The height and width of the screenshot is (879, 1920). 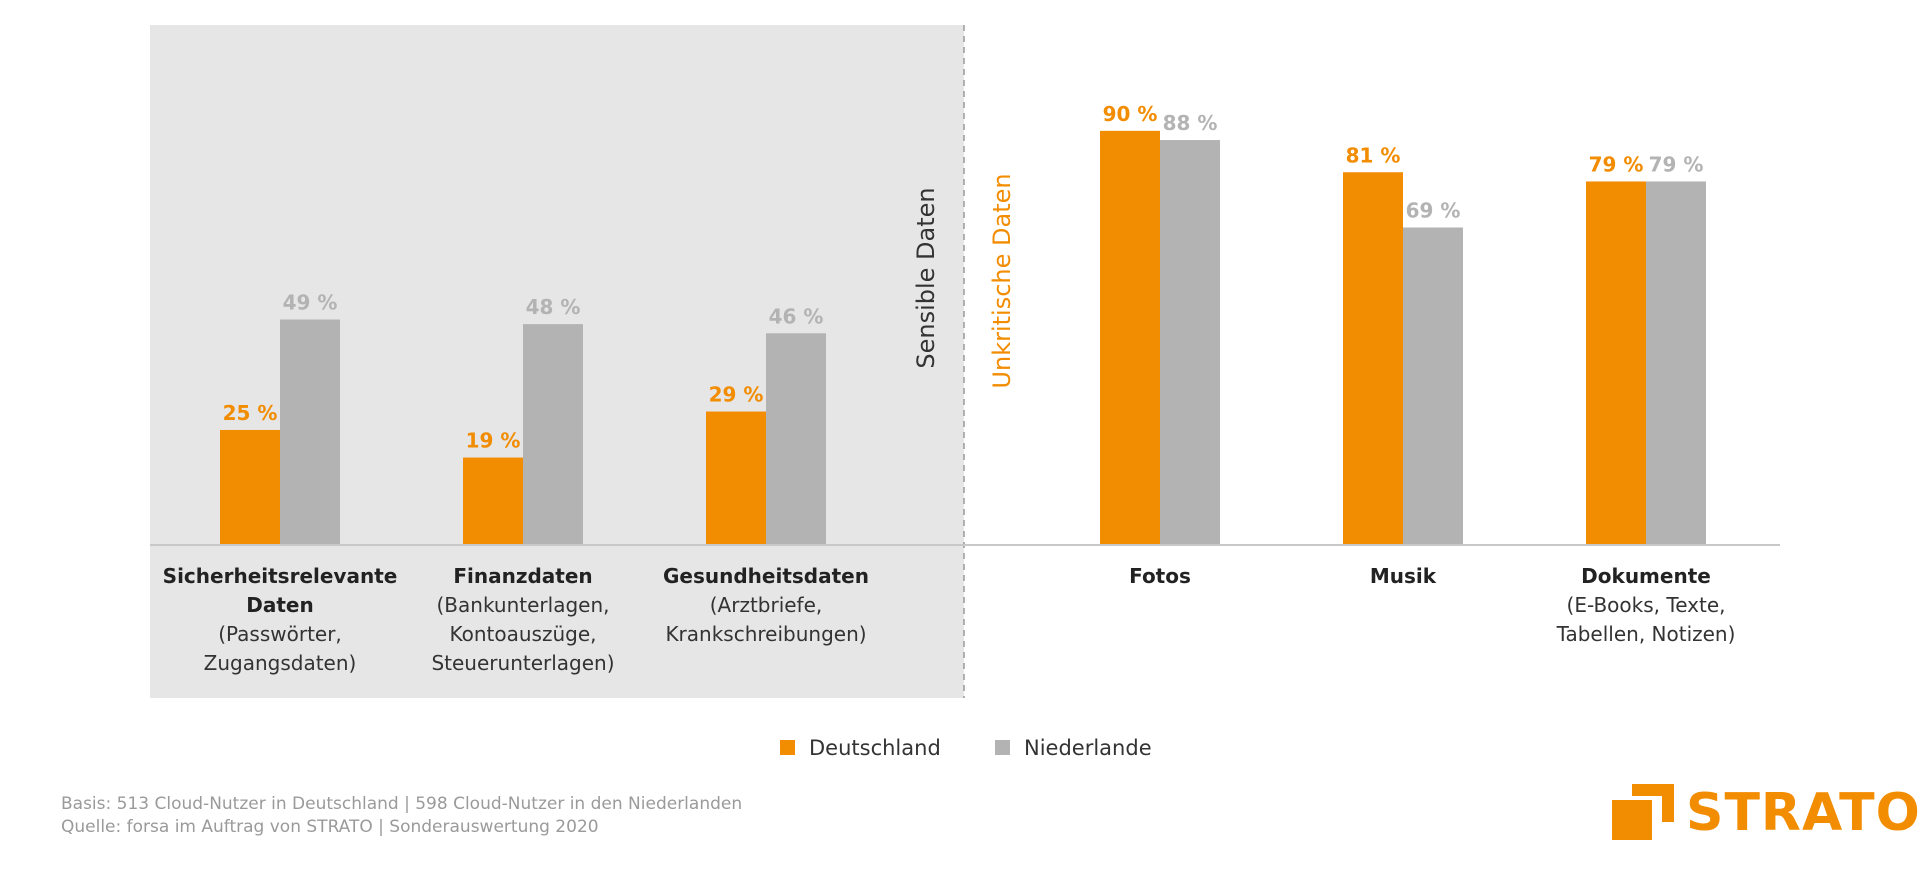 What do you see at coordinates (966, 748) in the screenshot?
I see `legend: Deutschland Niederlande` at bounding box center [966, 748].